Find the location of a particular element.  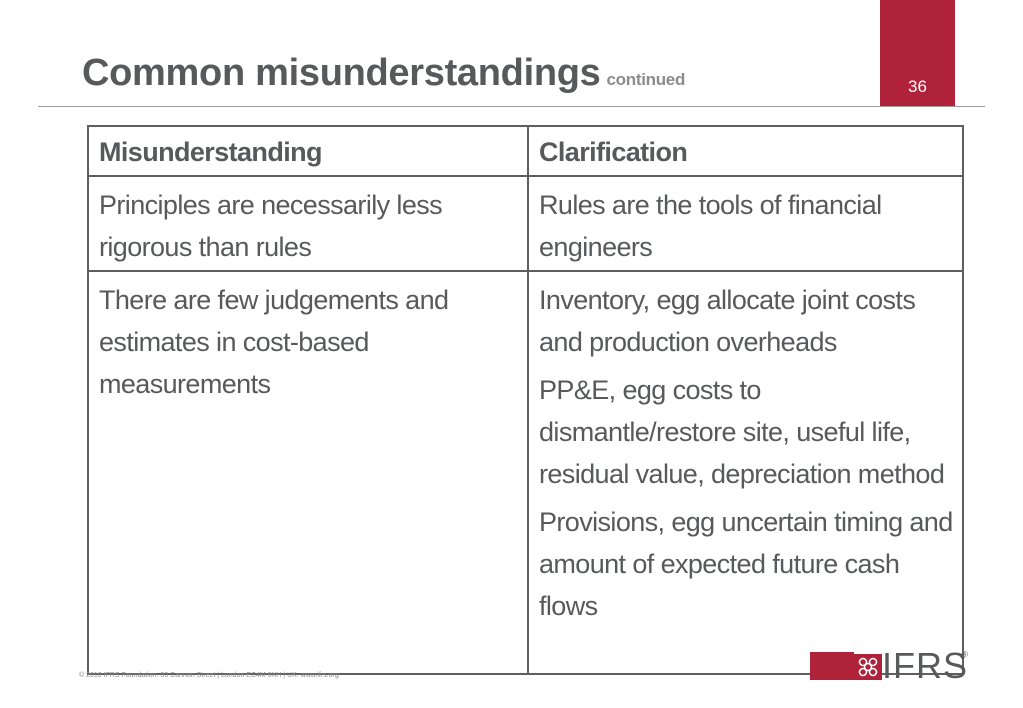

title-subtitle: continued is located at coordinates (646, 79).